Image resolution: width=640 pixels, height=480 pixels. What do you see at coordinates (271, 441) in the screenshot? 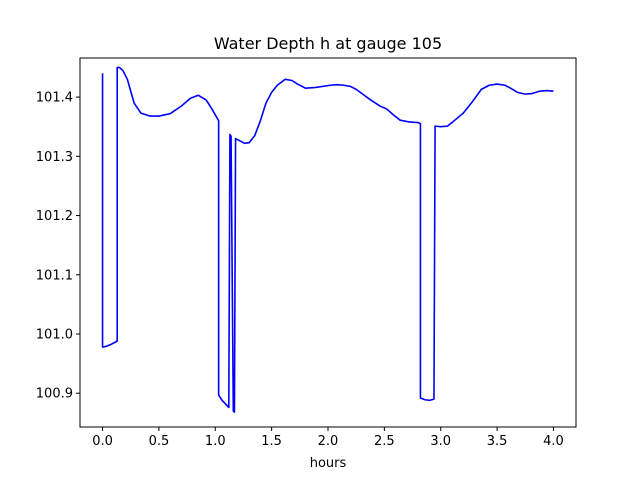
I see `x-tick-label: 1.5` at bounding box center [271, 441].